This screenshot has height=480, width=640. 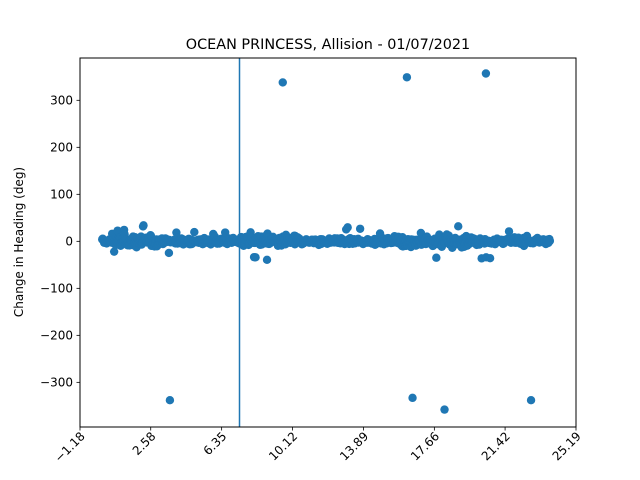 I want to click on y-tick-label: −100, so click(x=56, y=288).